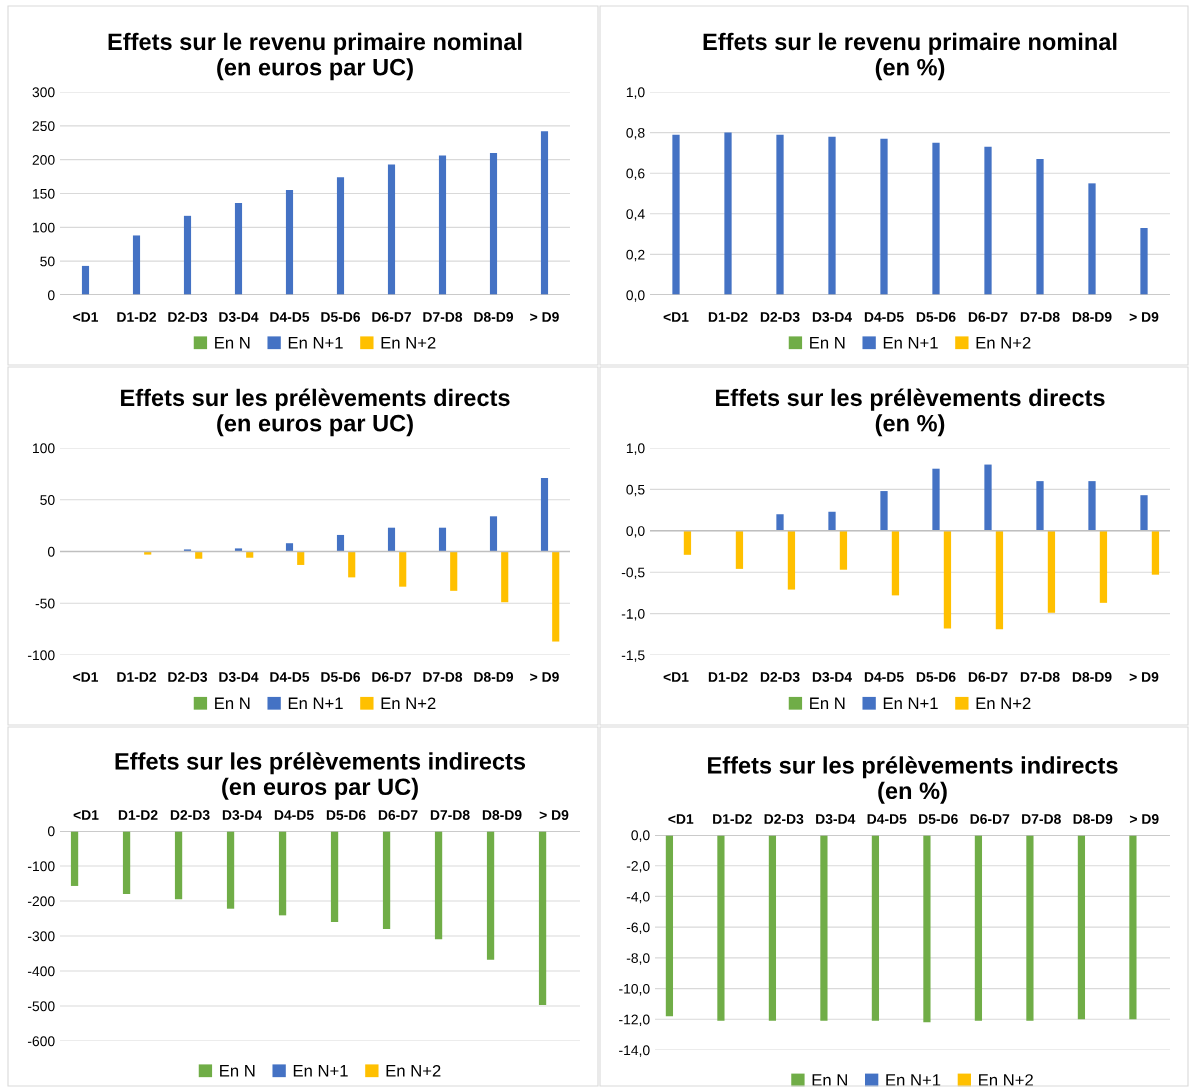 The image size is (1189, 1088). I want to click on y-tick-label: -400, so click(41, 971).